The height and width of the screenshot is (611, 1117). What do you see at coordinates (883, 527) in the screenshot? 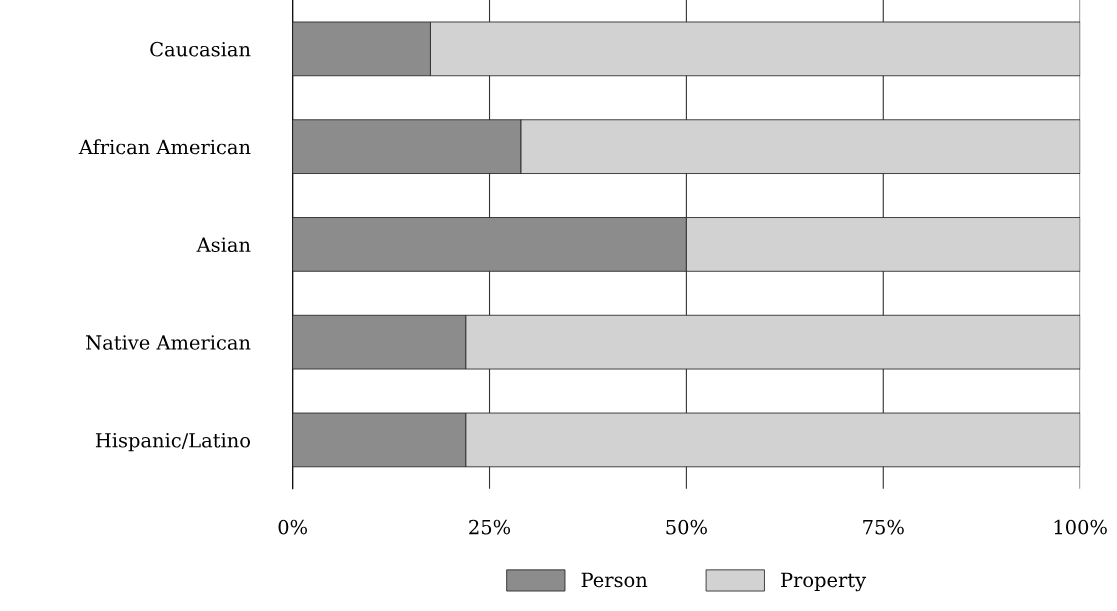
I see `x-tick-label: 75%` at bounding box center [883, 527].